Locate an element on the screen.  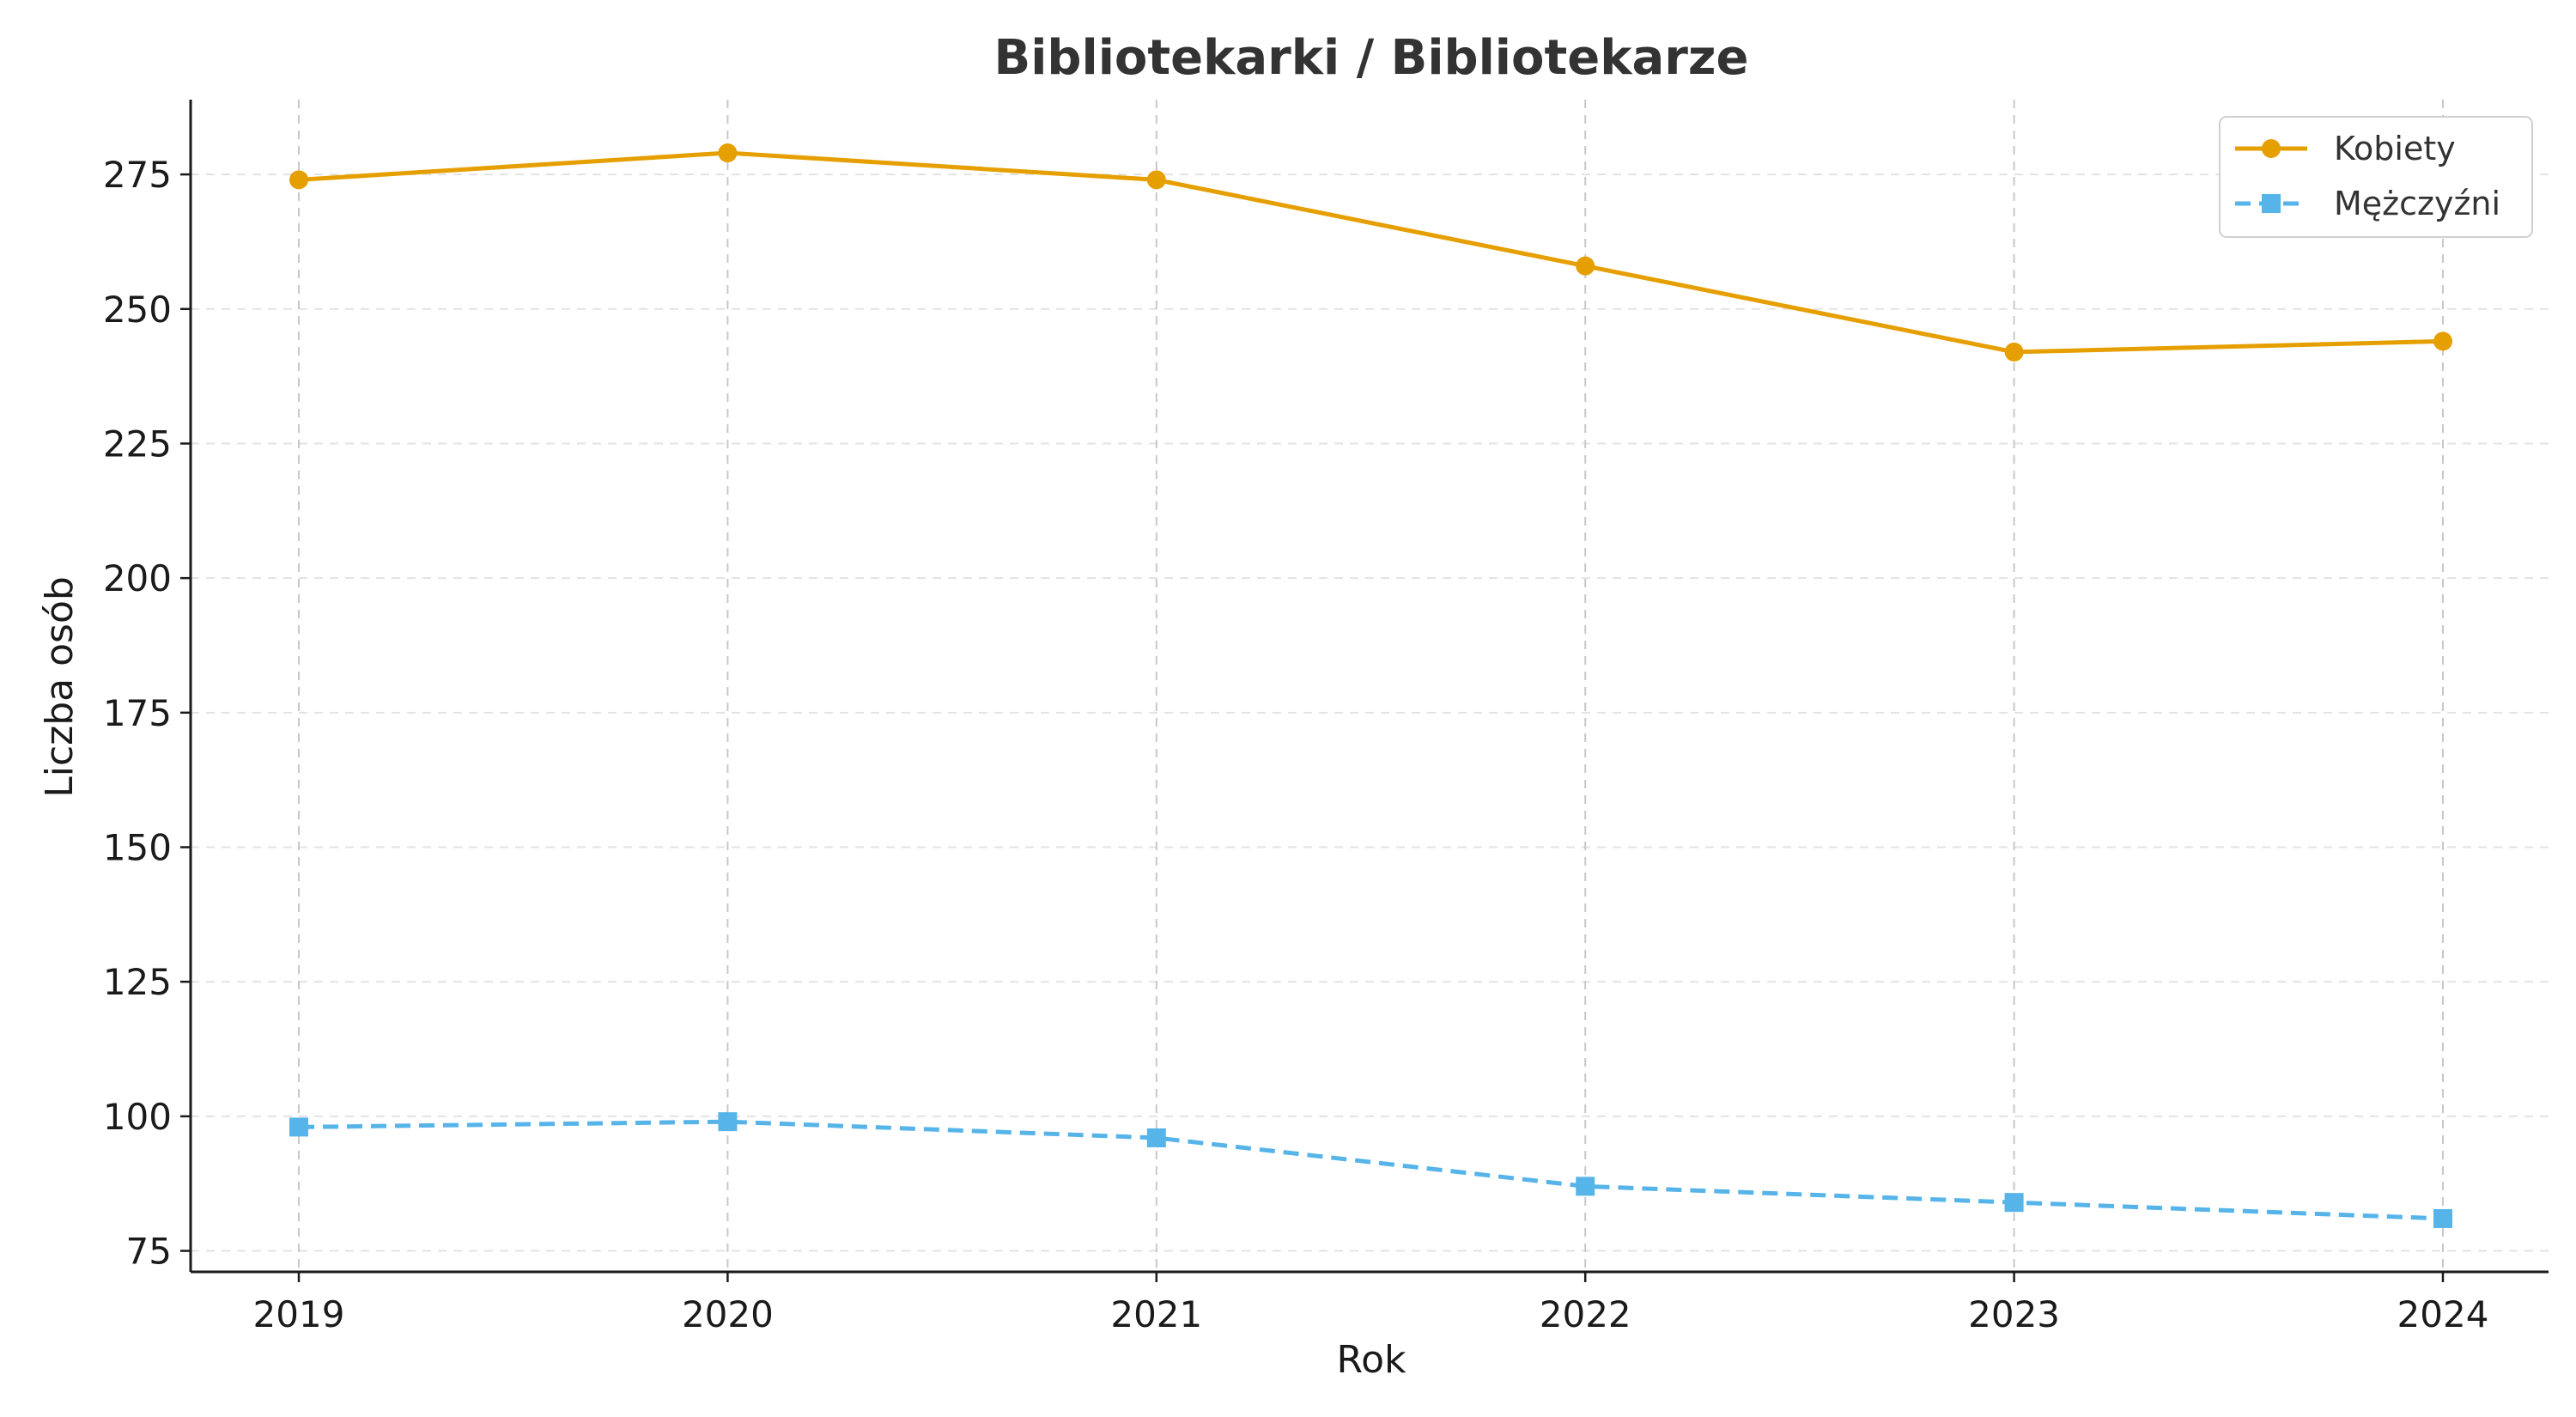
y-tick-label: 225 is located at coordinates (137, 444).